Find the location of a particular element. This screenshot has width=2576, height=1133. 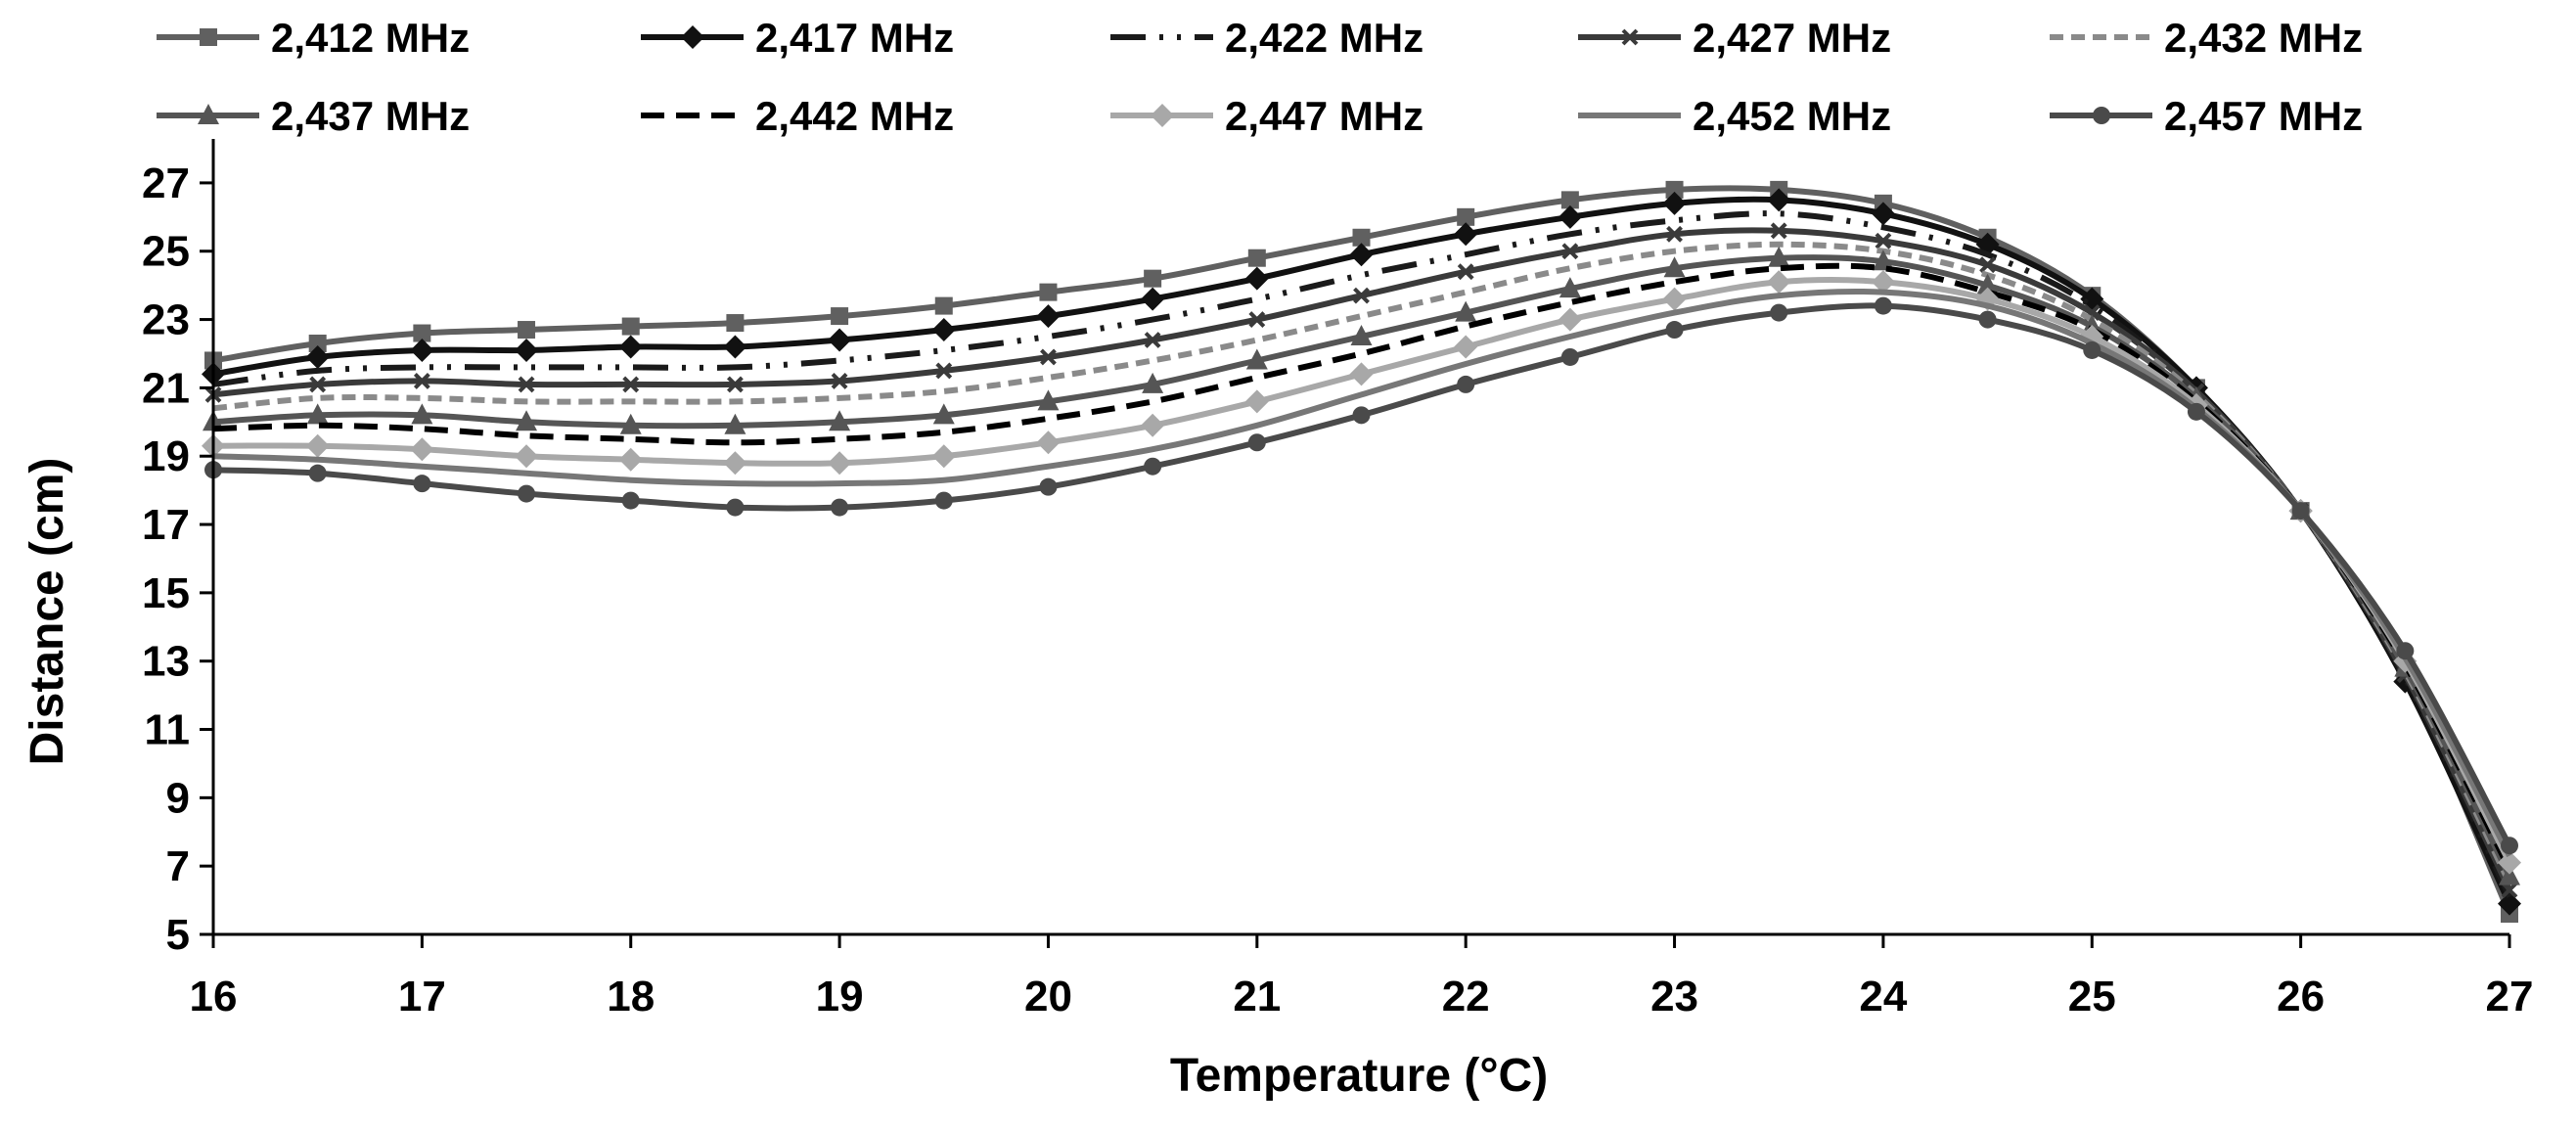

x-tick-label: 27 is located at coordinates (2510, 997).